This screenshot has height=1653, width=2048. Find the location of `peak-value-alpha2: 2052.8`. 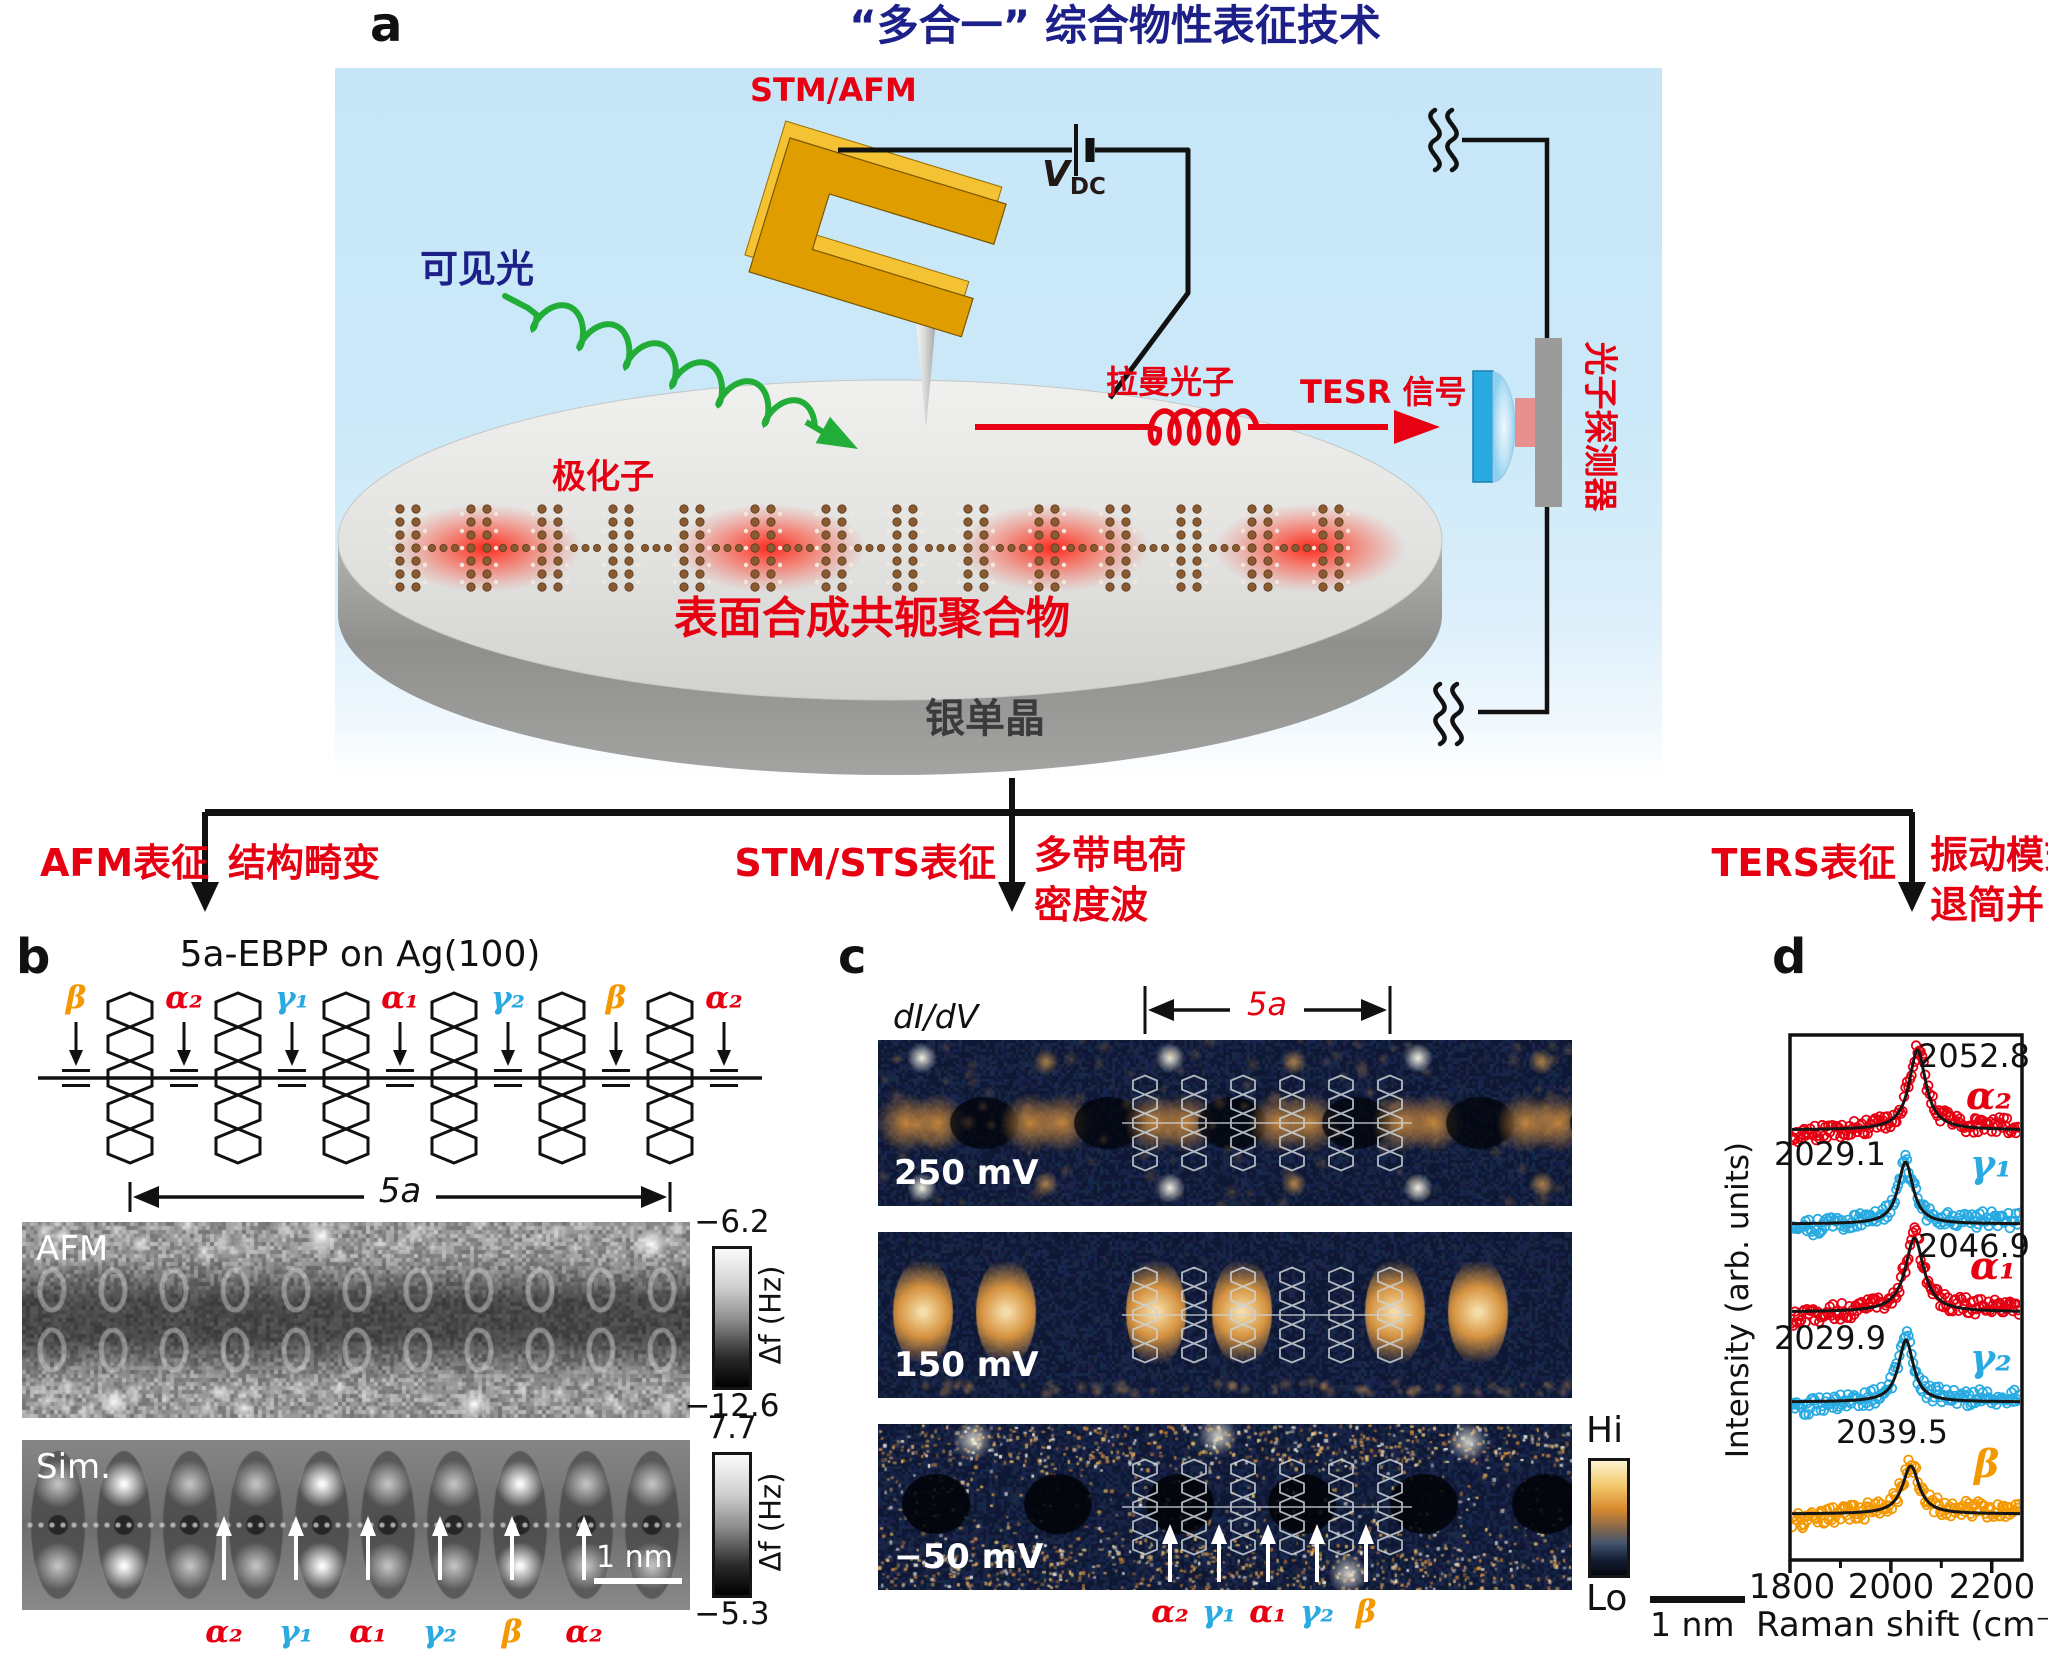

peak-value-alpha2: 2052.8 is located at coordinates (1974, 1056).